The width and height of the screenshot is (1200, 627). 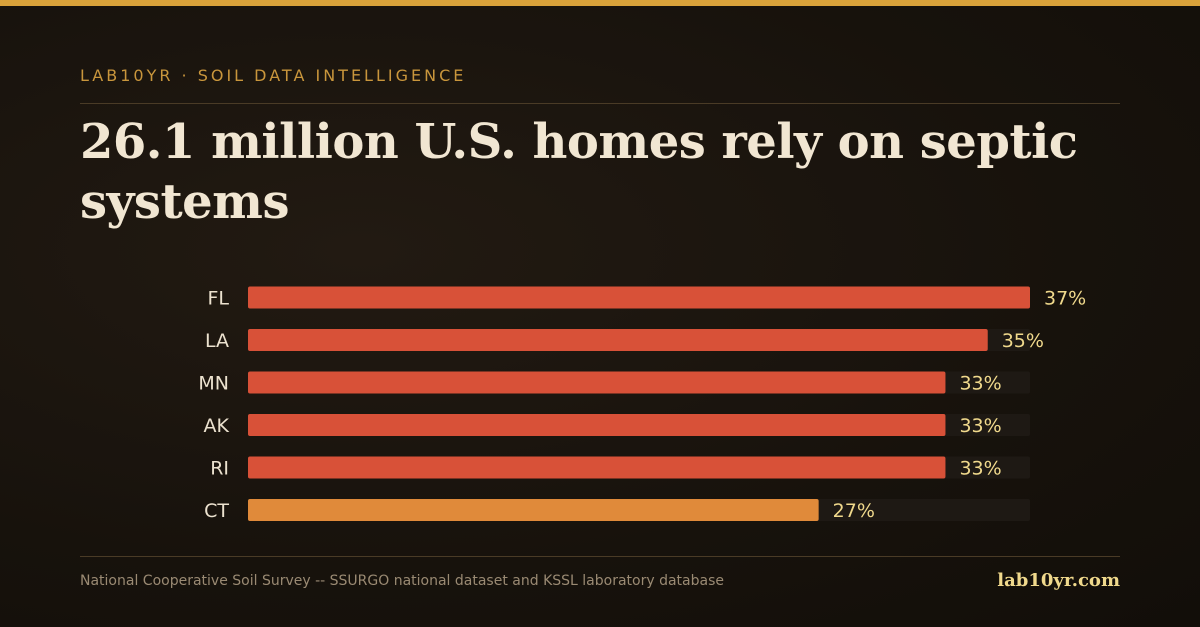 I want to click on bar-mn, so click(x=597, y=382).